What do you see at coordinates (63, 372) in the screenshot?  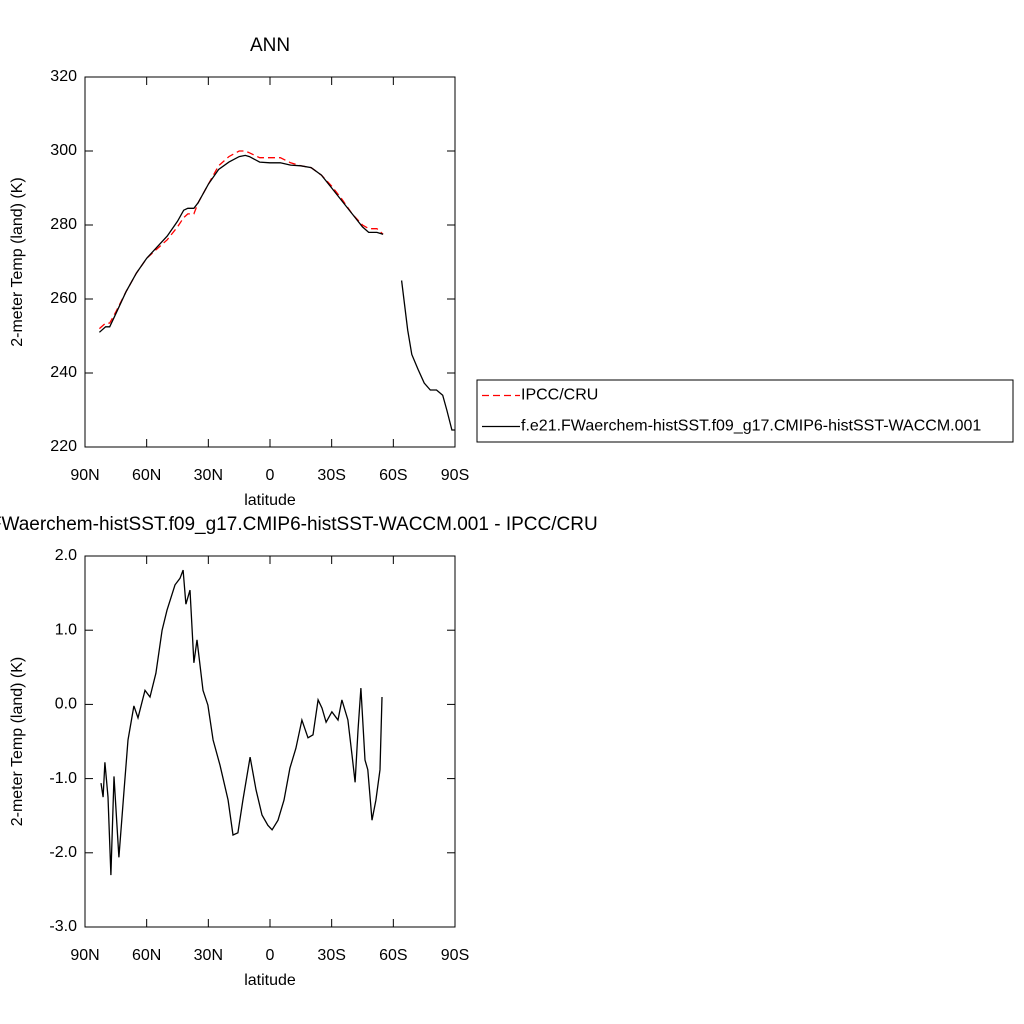 I see `y-tick-label: 240` at bounding box center [63, 372].